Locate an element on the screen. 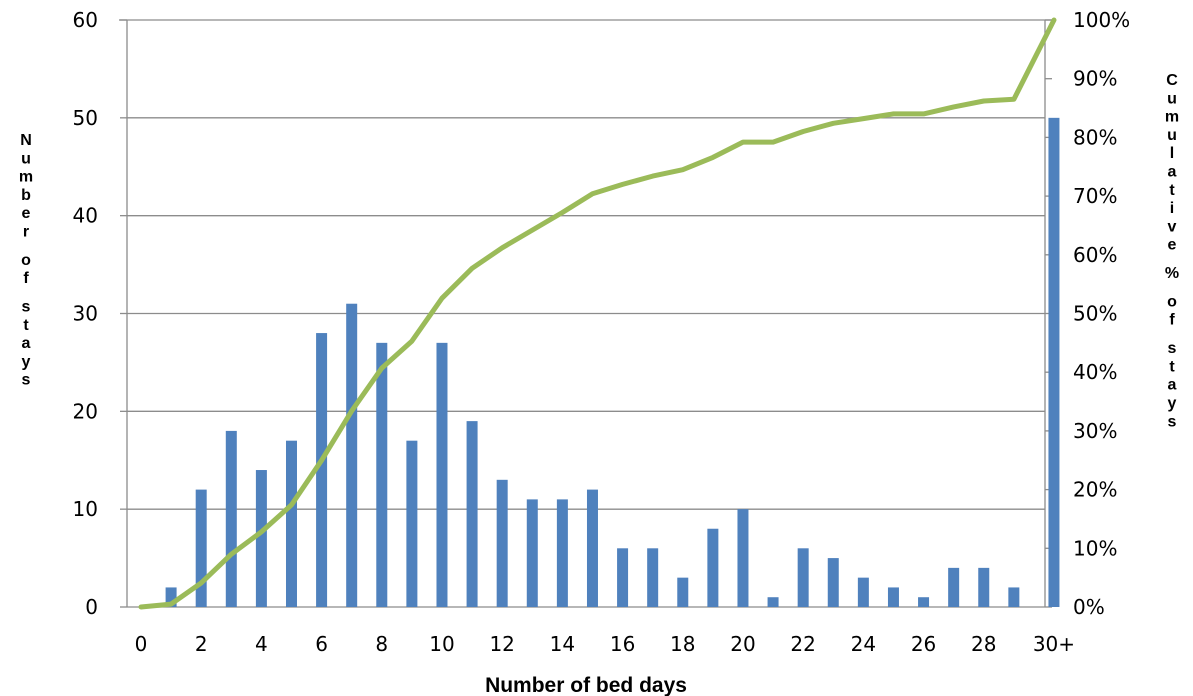  y-tick-label: 20 is located at coordinates (85, 411).